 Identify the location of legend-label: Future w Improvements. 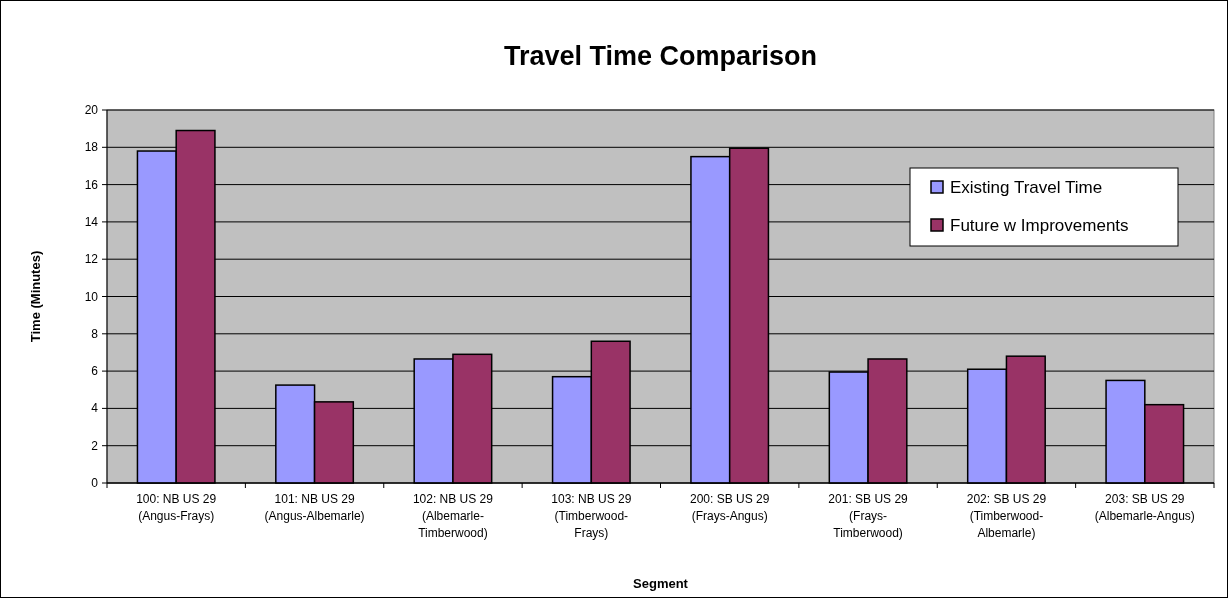
(1039, 225).